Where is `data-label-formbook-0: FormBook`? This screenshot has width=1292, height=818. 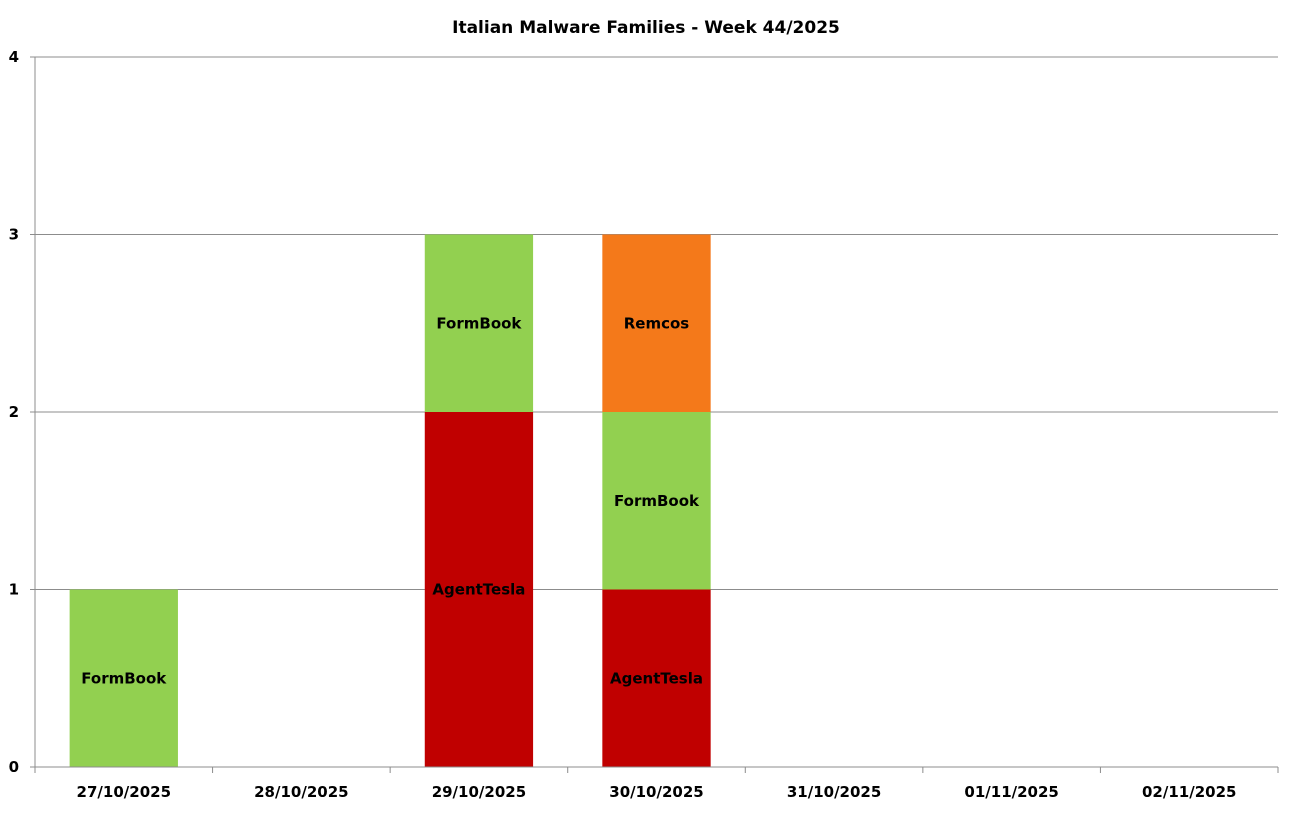
data-label-formbook-0: FormBook is located at coordinates (124, 678).